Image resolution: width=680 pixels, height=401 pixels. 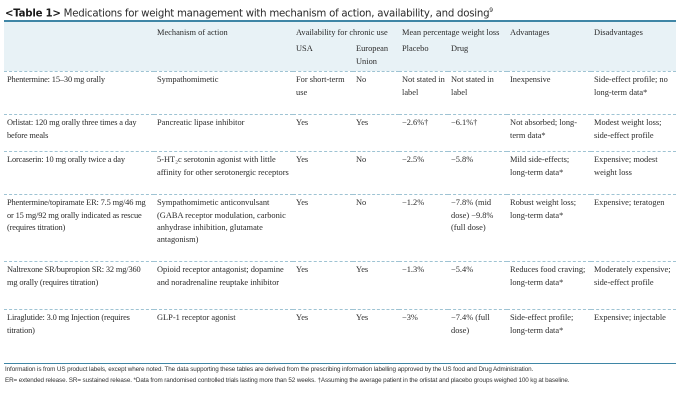 What do you see at coordinates (56, 80) in the screenshot?
I see `cell-drug: Phentermine: 15–30 mg orally` at bounding box center [56, 80].